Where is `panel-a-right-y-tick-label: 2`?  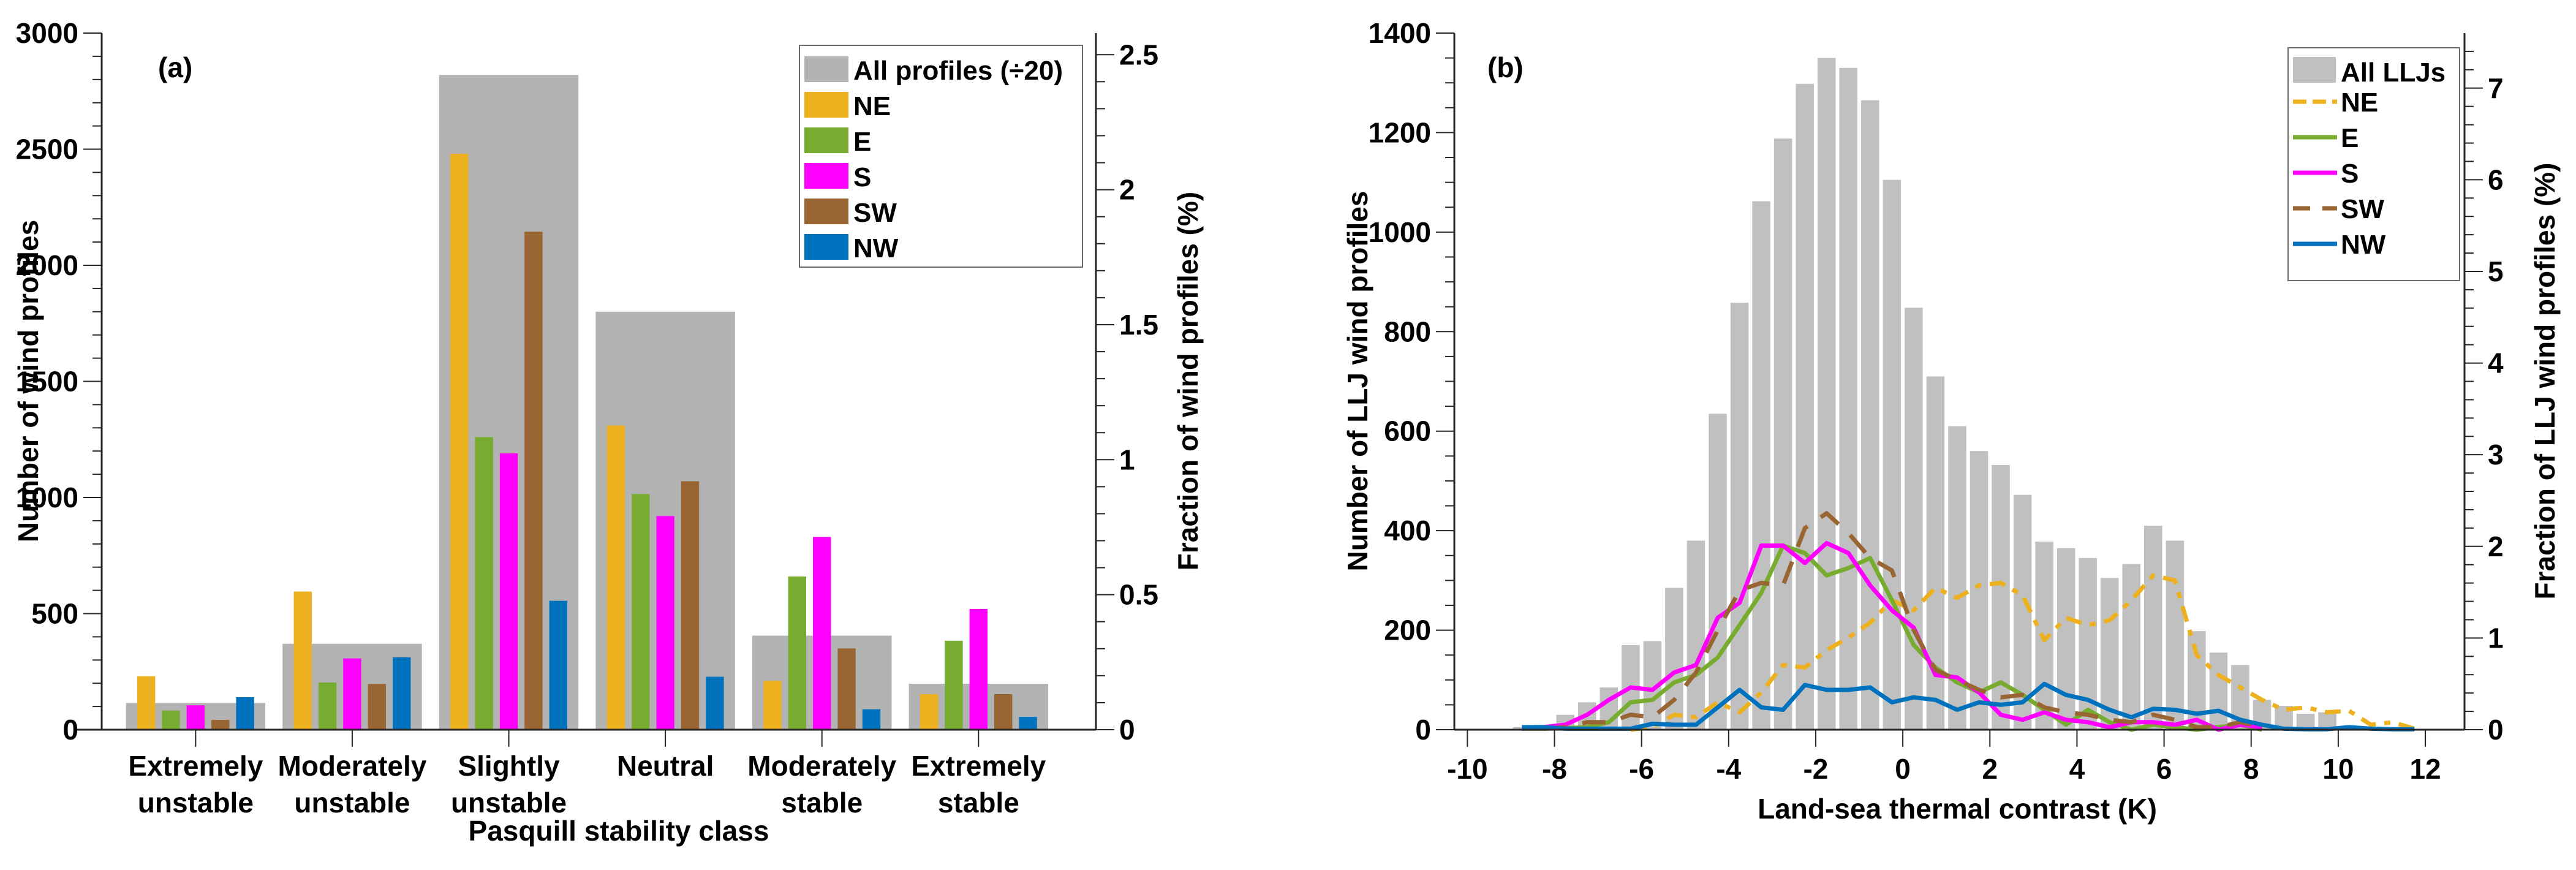
panel-a-right-y-tick-label: 2 is located at coordinates (1127, 190).